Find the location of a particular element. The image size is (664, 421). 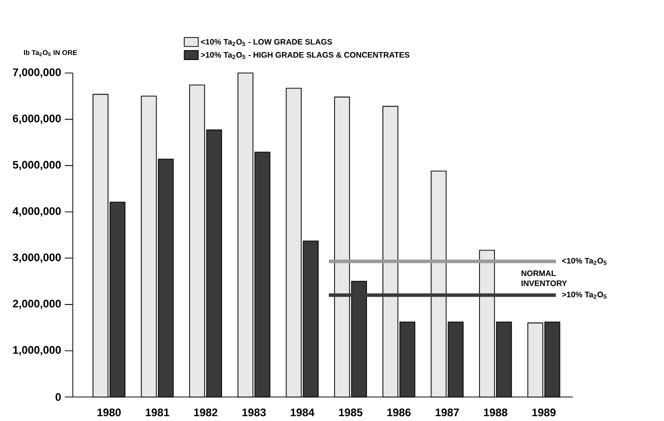

x-tick-label: 1989 is located at coordinates (544, 412).